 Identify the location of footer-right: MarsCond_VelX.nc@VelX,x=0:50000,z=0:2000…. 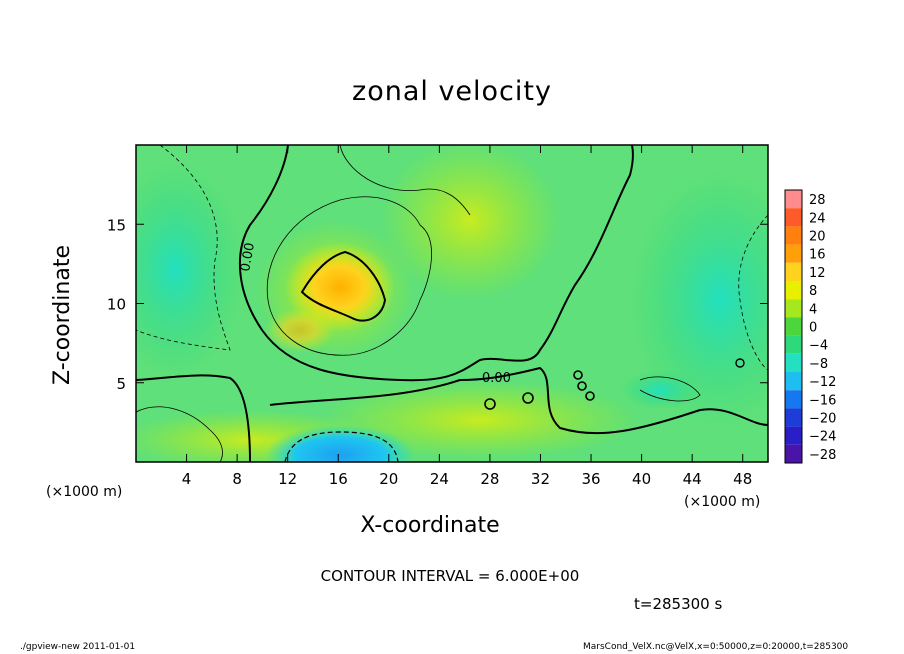
(716, 647).